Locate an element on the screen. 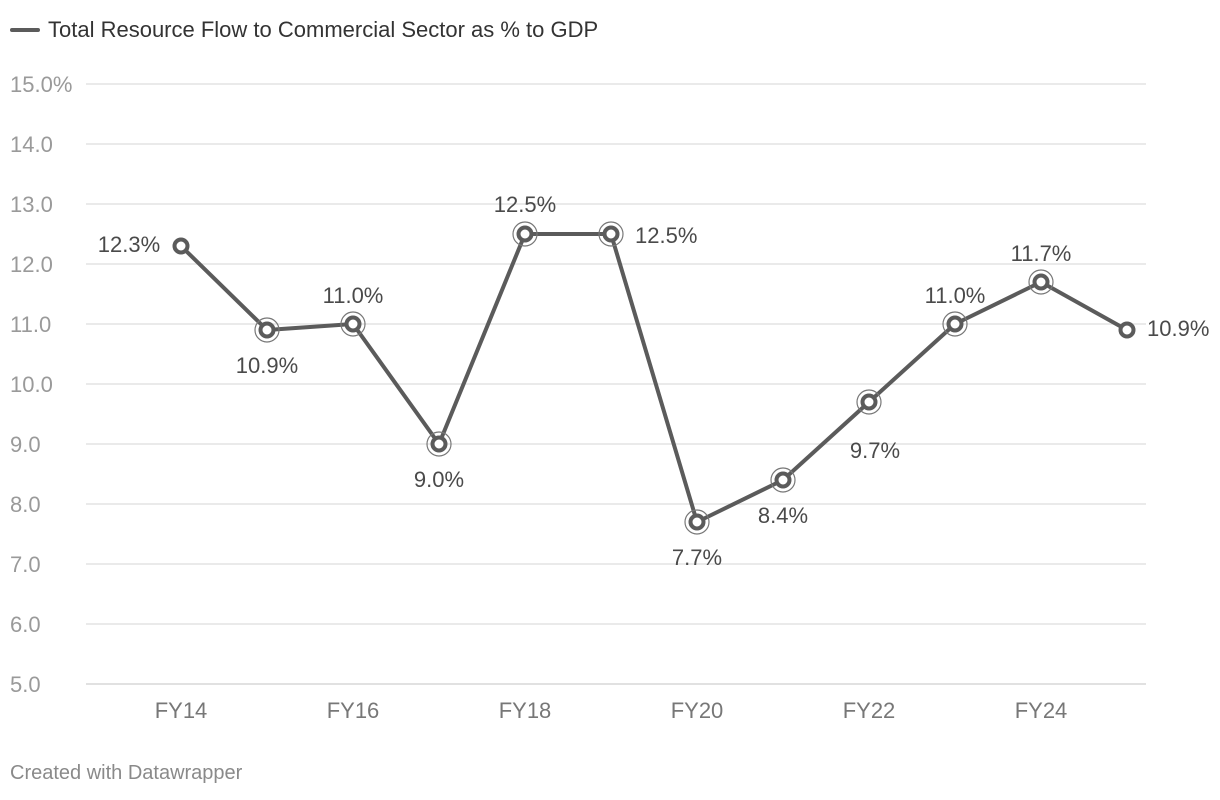 This screenshot has height=800, width=1220. data-point-fy23 is located at coordinates (955, 324).